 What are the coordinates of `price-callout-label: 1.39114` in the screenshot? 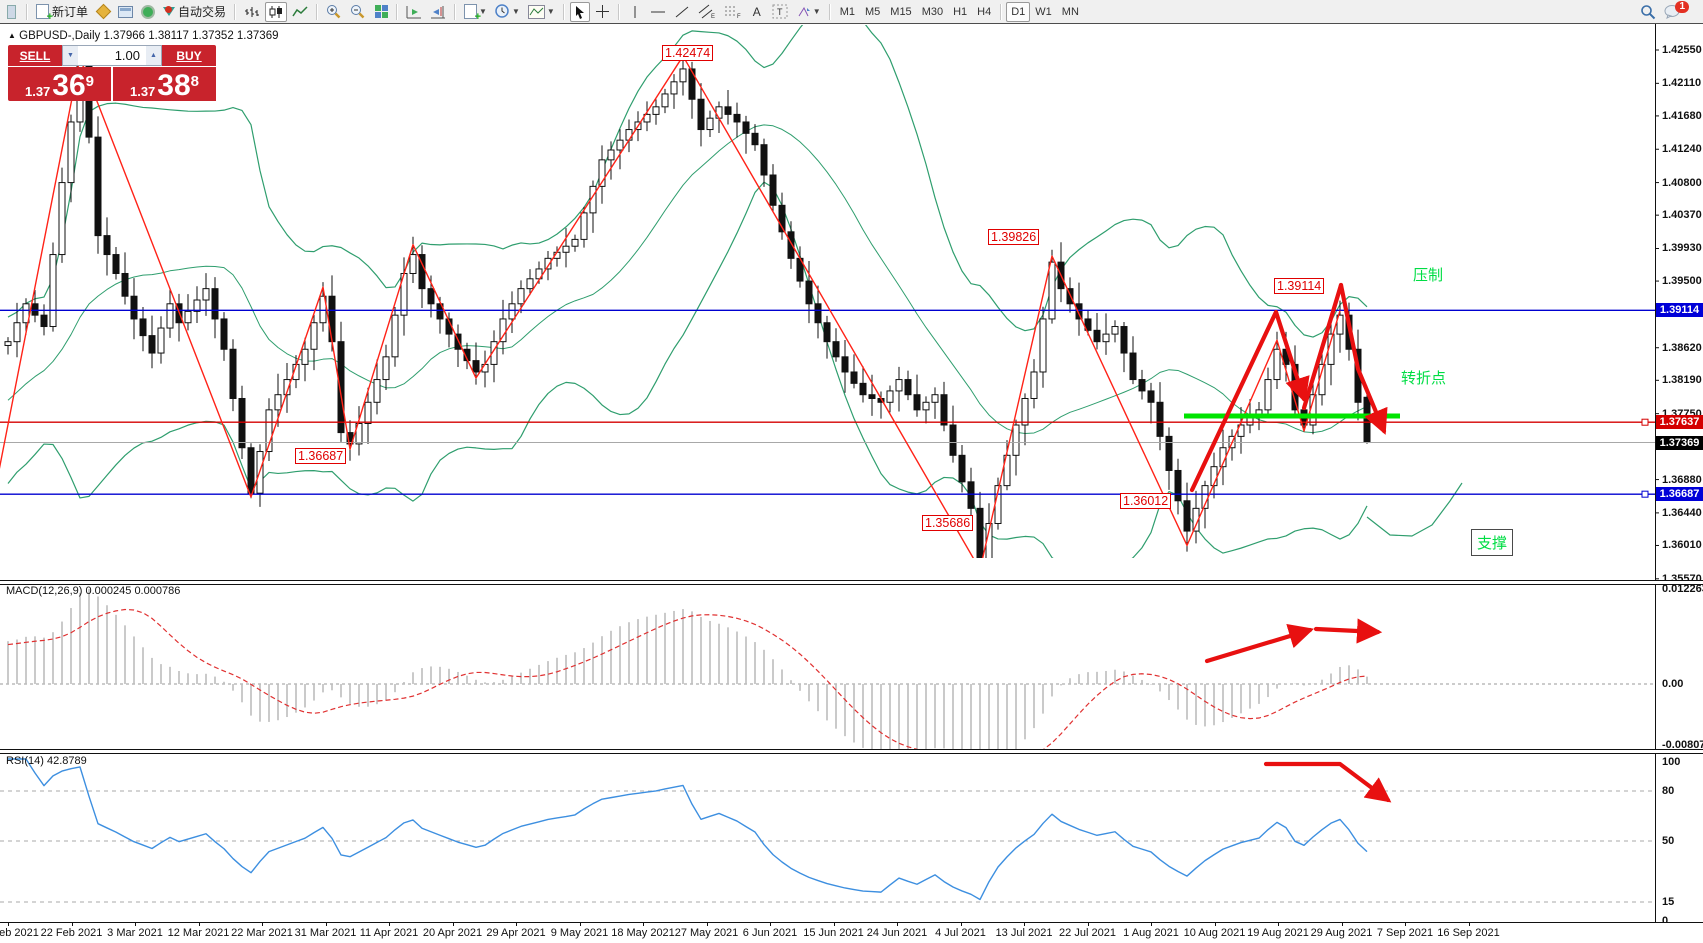 It's located at (1299, 286).